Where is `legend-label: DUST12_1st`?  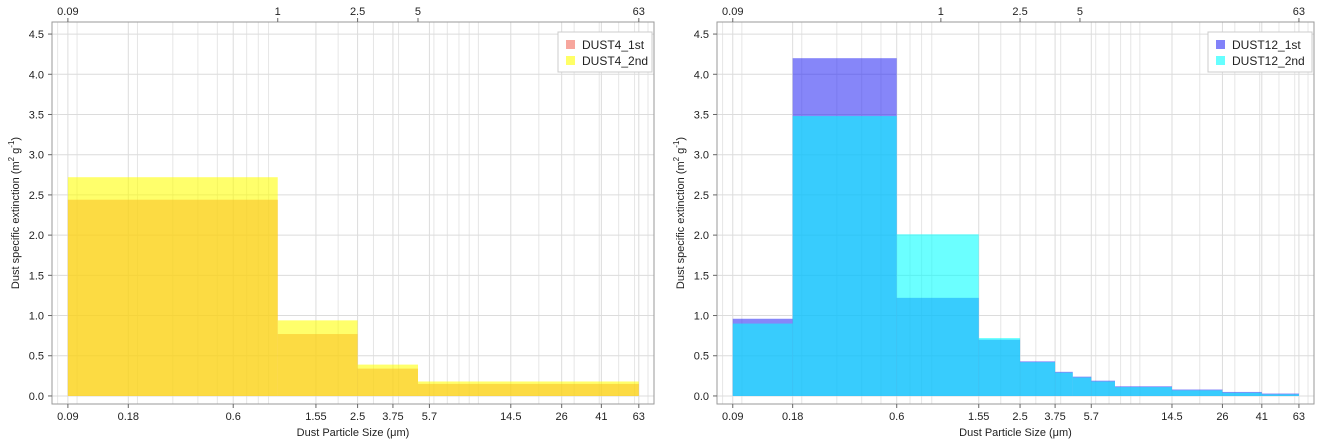 legend-label: DUST12_1st is located at coordinates (1266, 45).